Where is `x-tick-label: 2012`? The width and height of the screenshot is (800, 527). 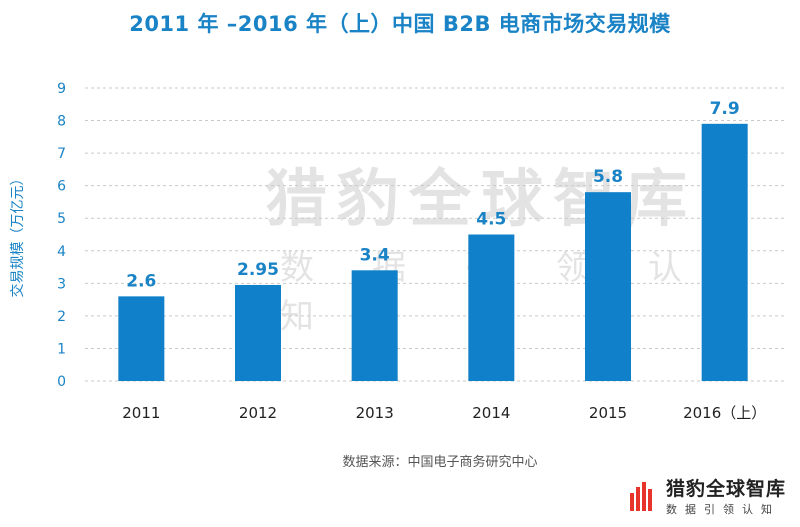
x-tick-label: 2012 is located at coordinates (258, 413).